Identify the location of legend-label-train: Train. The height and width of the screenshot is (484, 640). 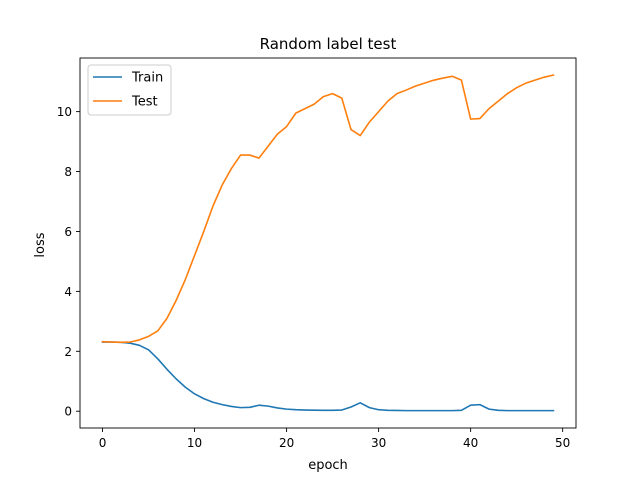
(147, 78).